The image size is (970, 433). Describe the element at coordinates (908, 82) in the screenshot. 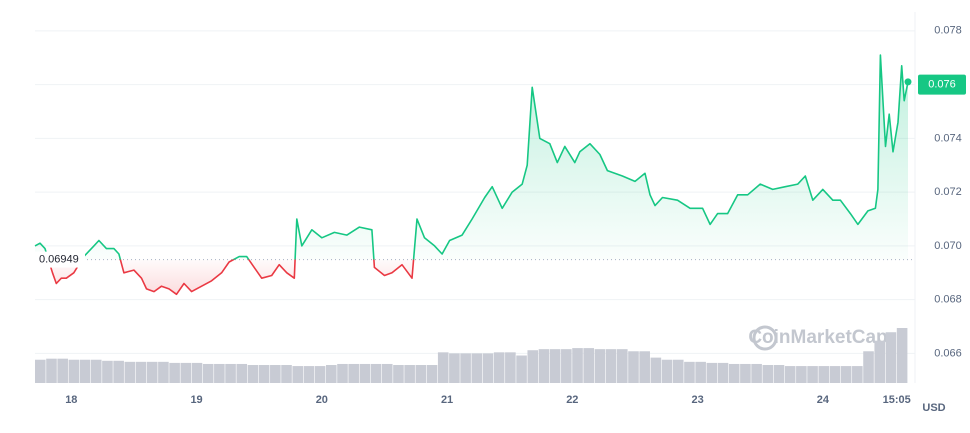

I see `last-point` at that location.